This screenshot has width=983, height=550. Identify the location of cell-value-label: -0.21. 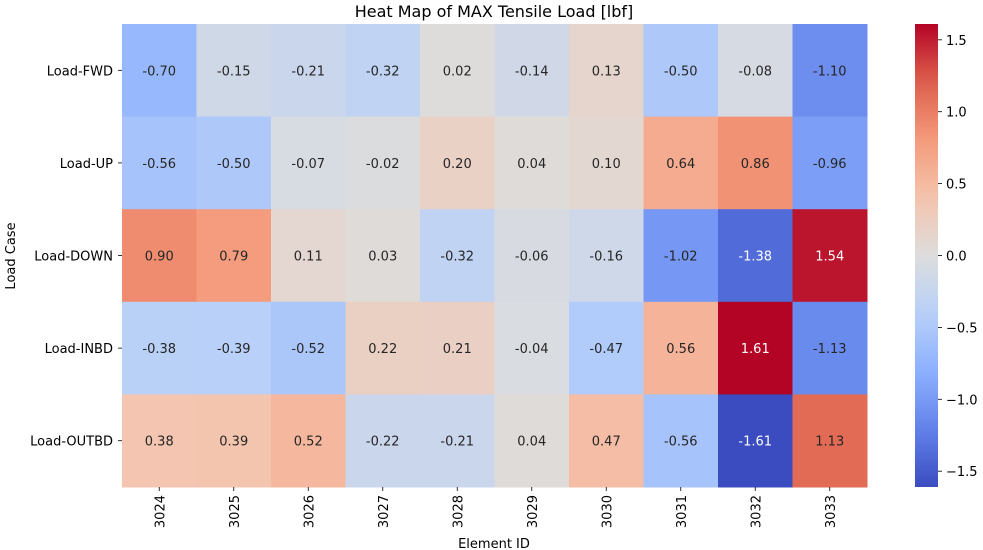
(308, 71).